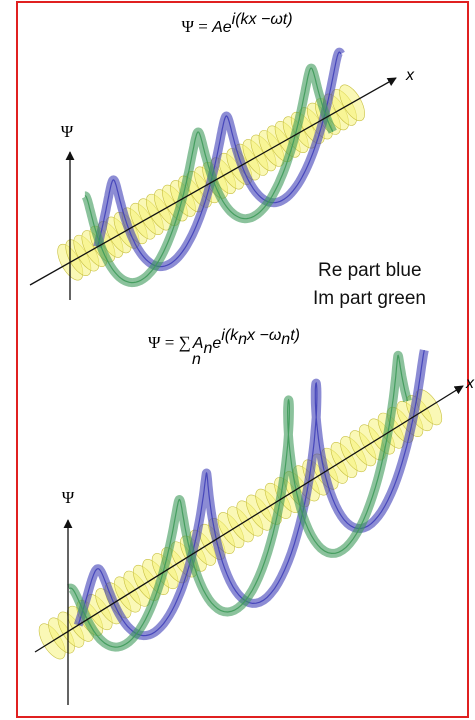 This screenshot has width=475, height=720. I want to click on formula-exp: i(k, so click(230, 335).